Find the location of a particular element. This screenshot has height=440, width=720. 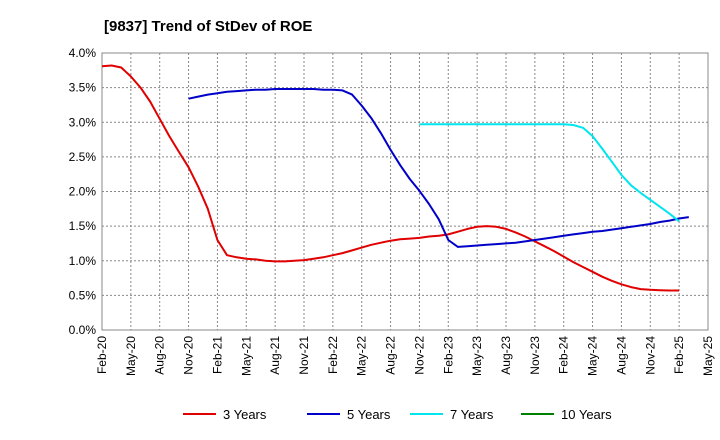

legend: 3 Years 5 Years 7 Years 10 Years is located at coordinates (397, 414).